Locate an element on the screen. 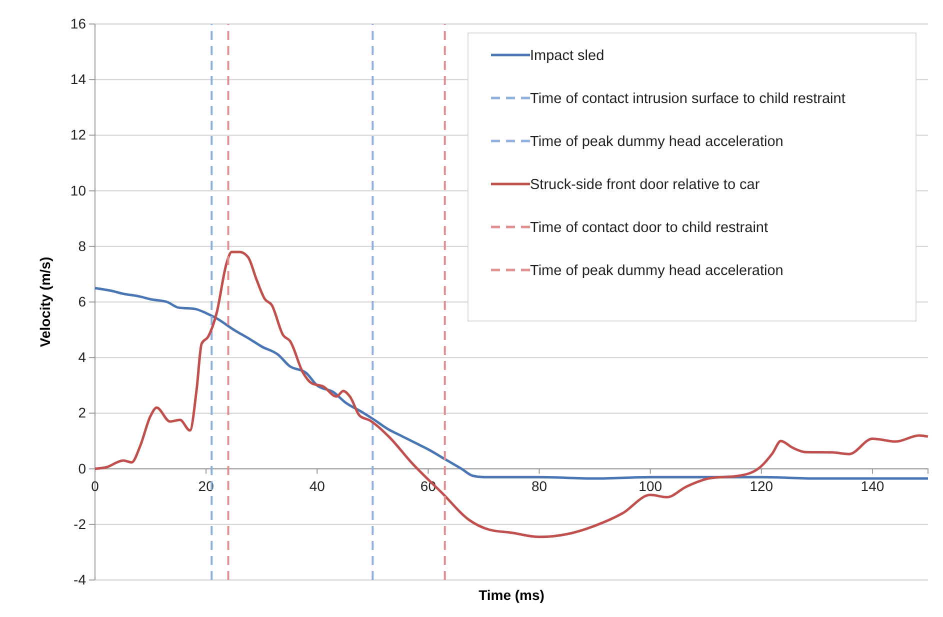 The image size is (943, 617). y-tick-label: 6 is located at coordinates (82, 301).